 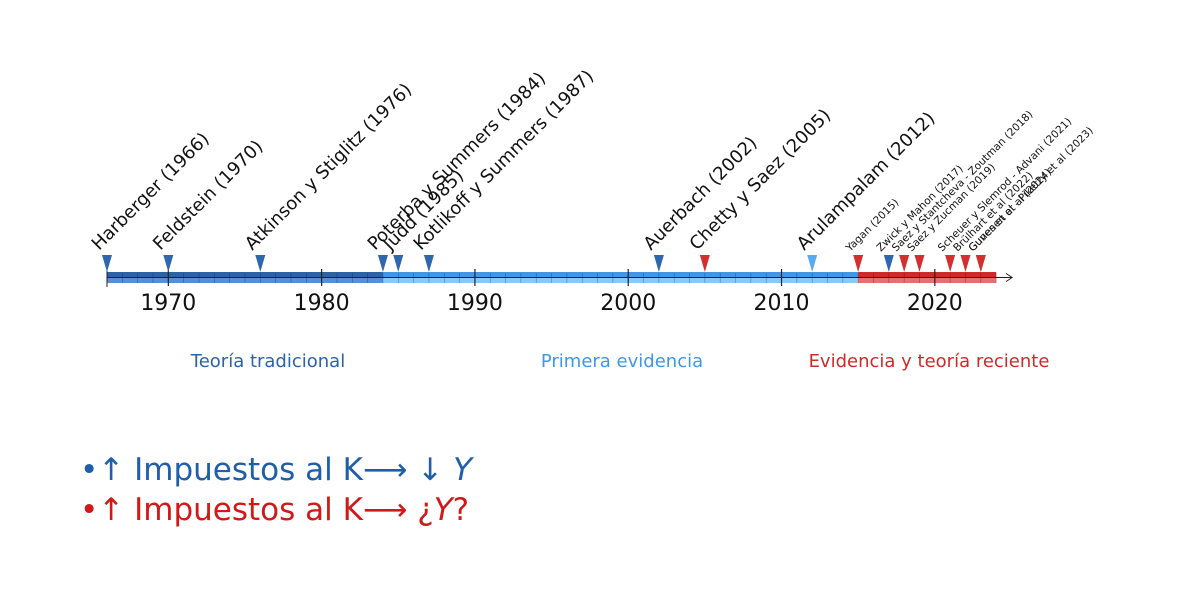 I want to click on year-tick-label: 2020, so click(x=935, y=303).